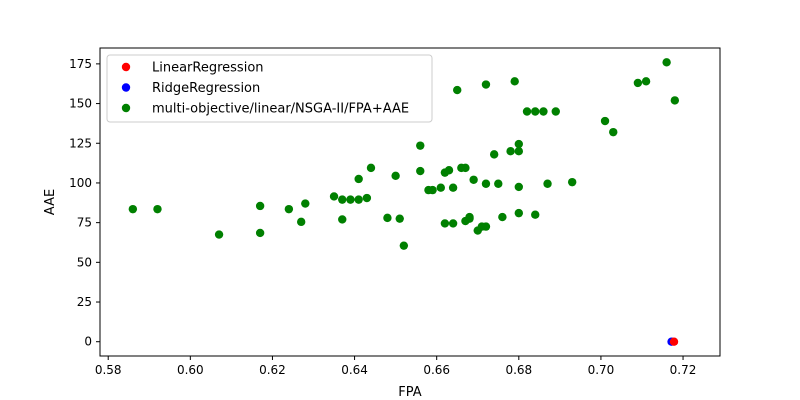 Image resolution: width=800 pixels, height=400 pixels. I want to click on y-tick-label: 25, so click(84, 302).